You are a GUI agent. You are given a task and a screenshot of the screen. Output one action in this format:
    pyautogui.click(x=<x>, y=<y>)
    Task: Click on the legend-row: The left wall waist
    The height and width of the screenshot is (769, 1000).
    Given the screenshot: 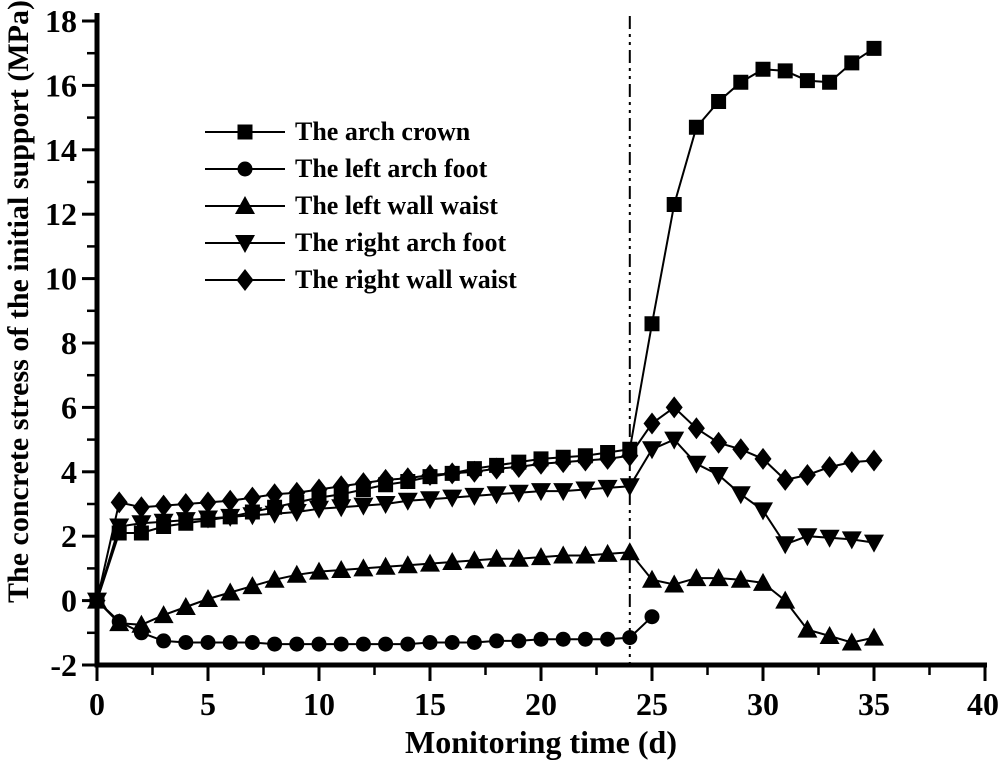 What is the action you would take?
    pyautogui.click(x=360, y=205)
    